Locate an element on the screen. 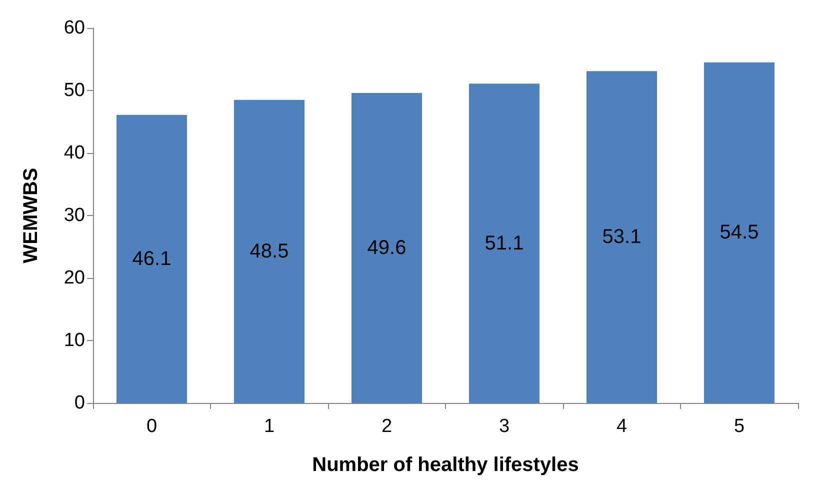 The width and height of the screenshot is (817, 499). data-label: 53.1 is located at coordinates (622, 237).